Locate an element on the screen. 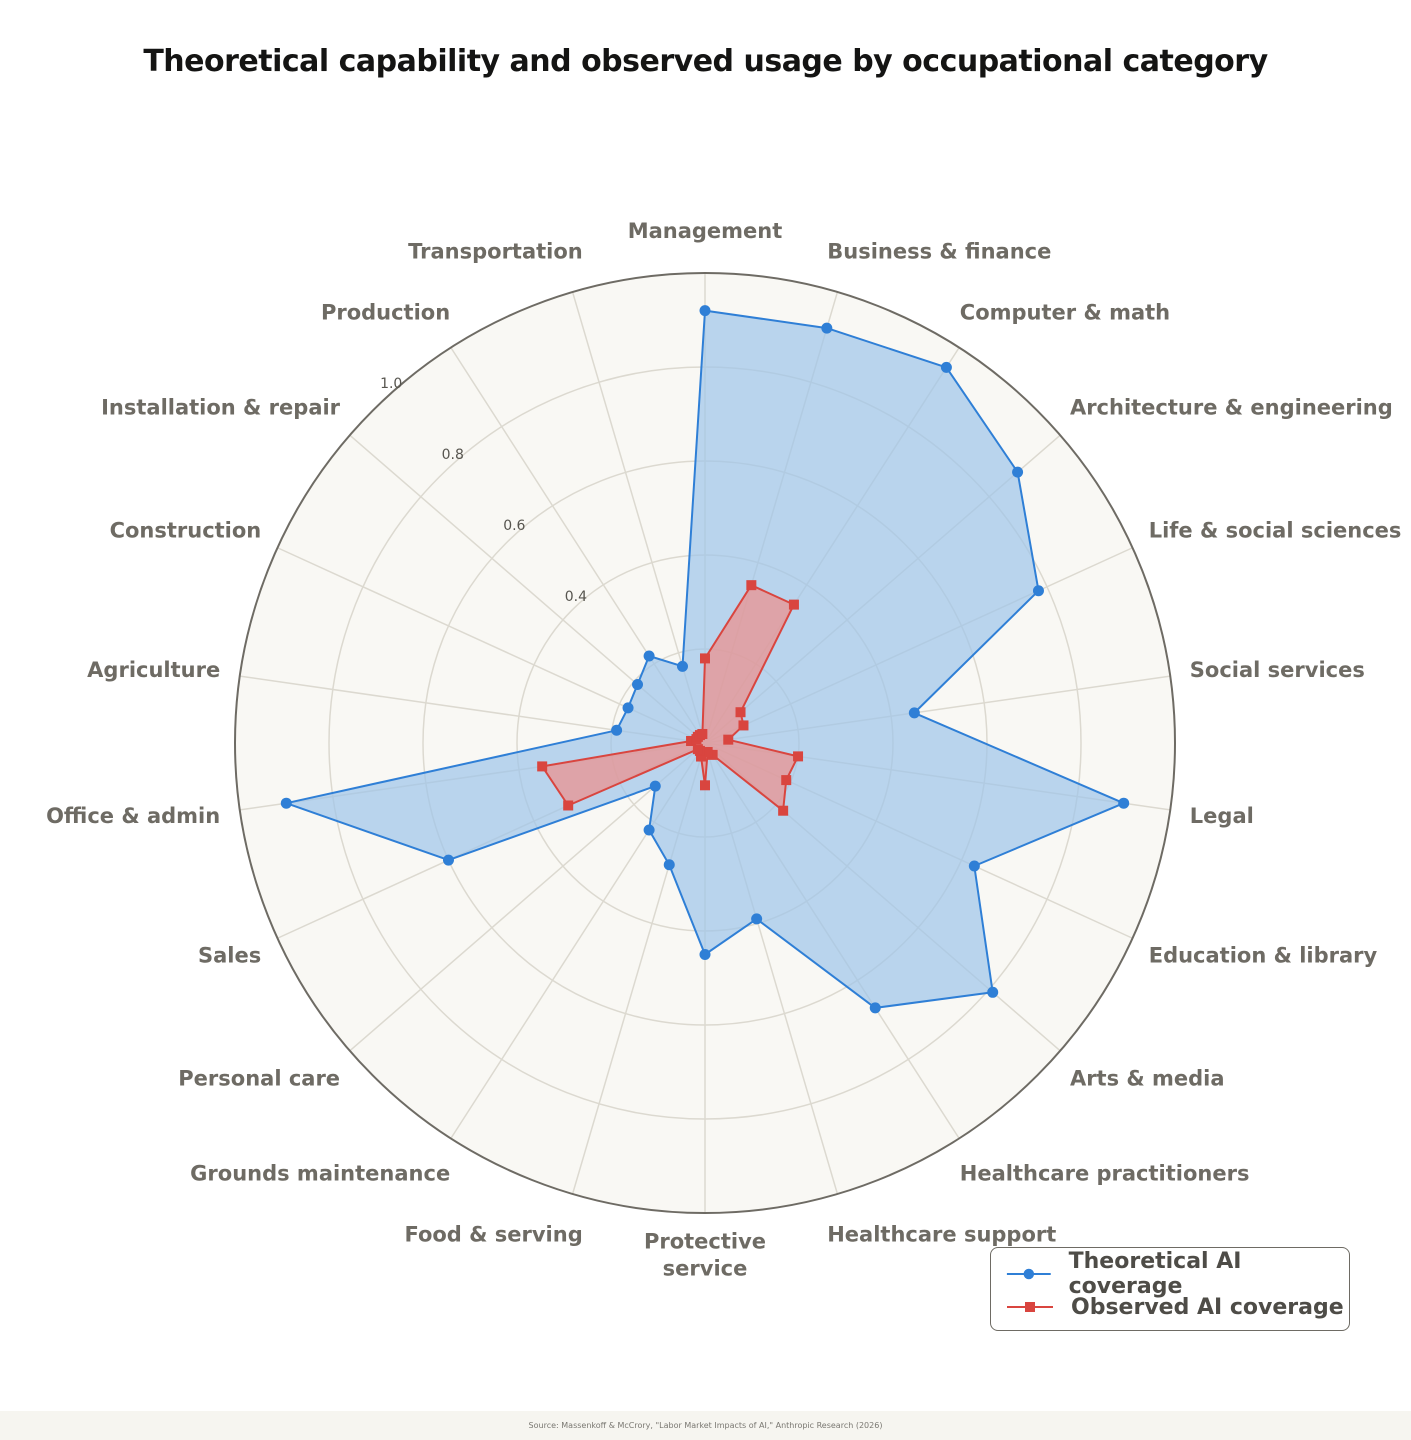 Image resolution: width=1411 pixels, height=1440 pixels. category-label-line: Healthcare support is located at coordinates (941, 1234).